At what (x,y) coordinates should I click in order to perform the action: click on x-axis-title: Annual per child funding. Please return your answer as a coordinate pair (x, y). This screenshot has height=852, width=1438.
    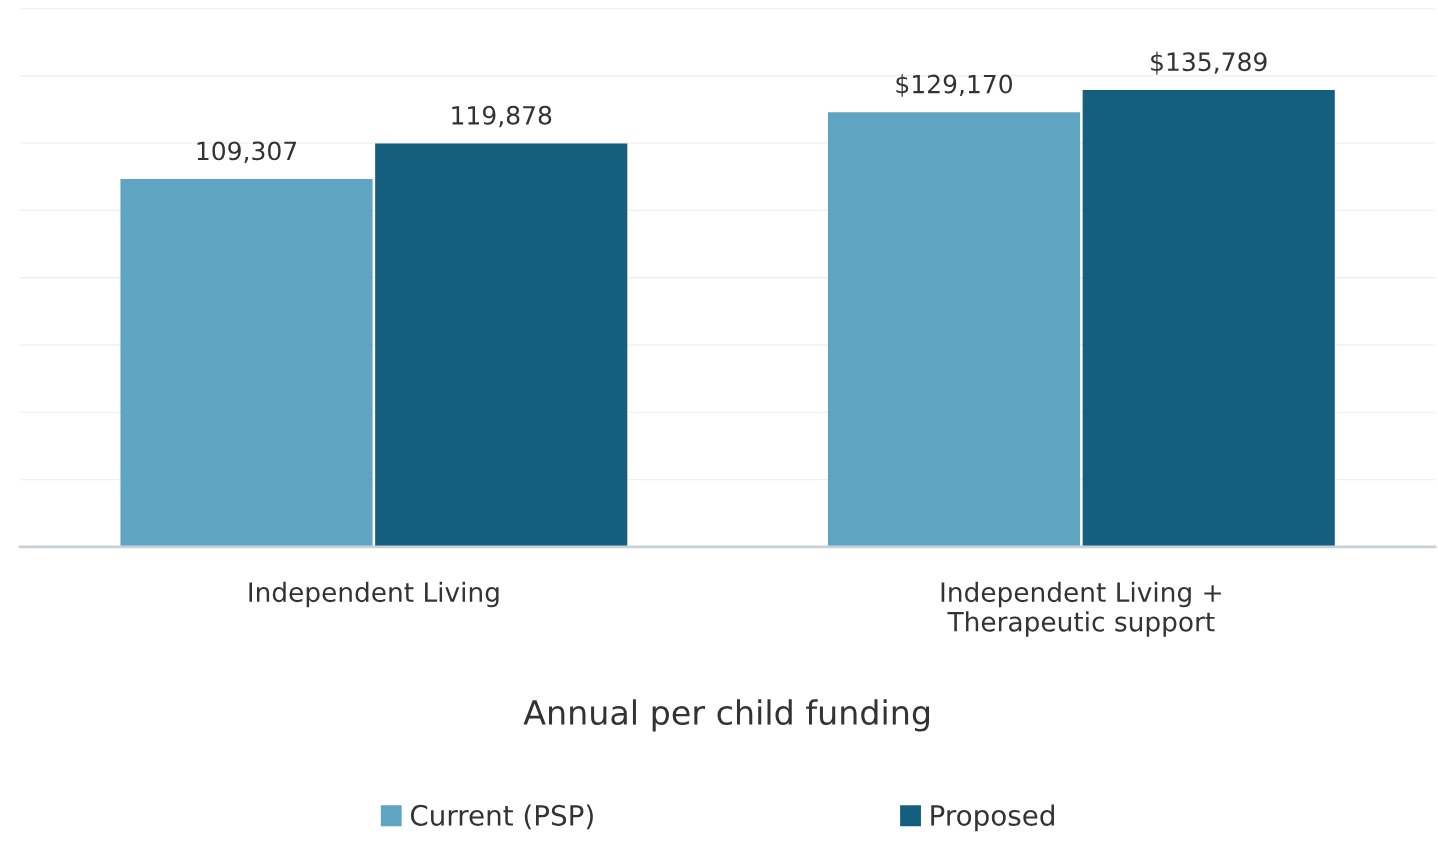
    Looking at the image, I should click on (726, 715).